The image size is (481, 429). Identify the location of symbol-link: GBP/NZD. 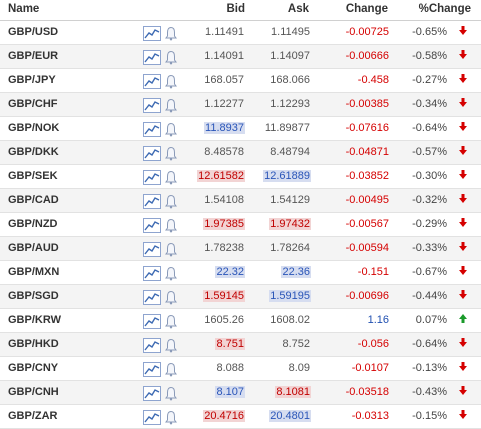
(33, 224).